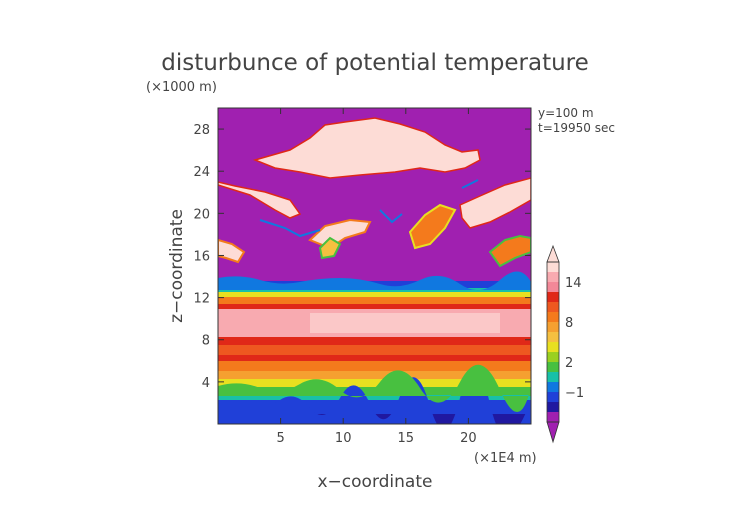 This screenshot has height=532, width=752. I want to click on y-tick-label: 8, so click(206, 341).